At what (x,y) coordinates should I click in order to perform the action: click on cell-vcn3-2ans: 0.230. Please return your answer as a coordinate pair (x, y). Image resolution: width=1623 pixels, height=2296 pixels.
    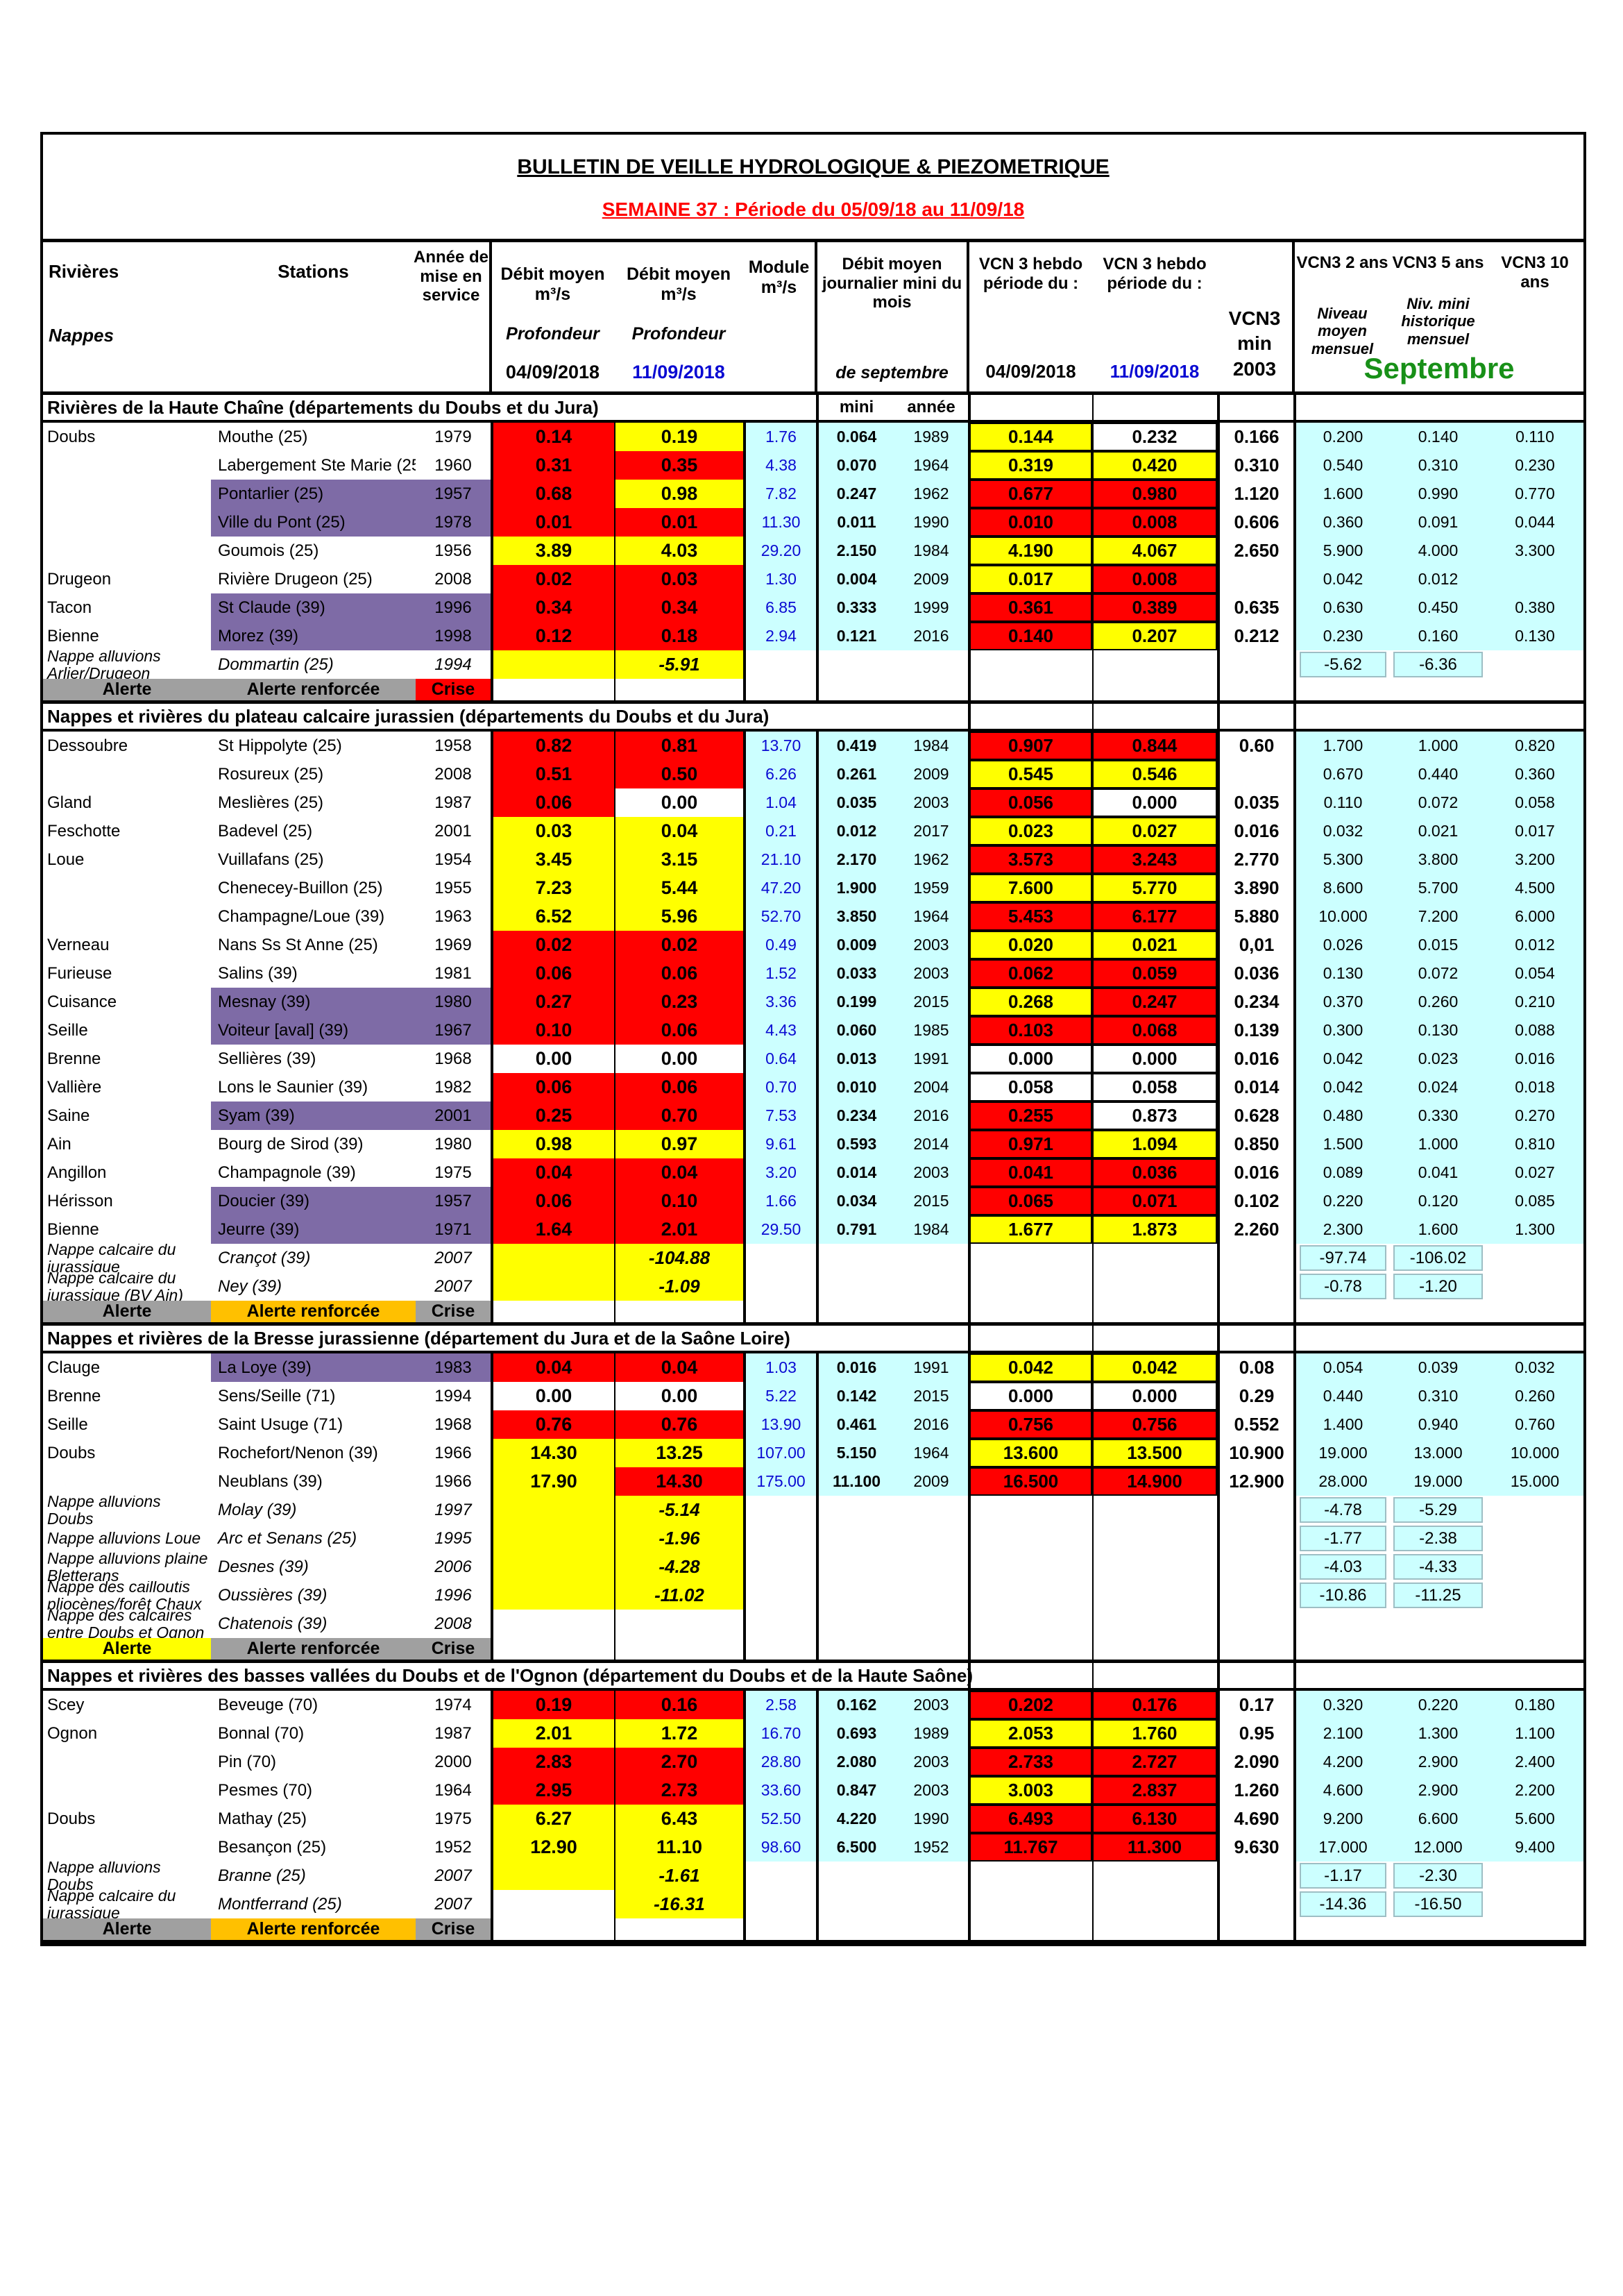
    Looking at the image, I should click on (1341, 636).